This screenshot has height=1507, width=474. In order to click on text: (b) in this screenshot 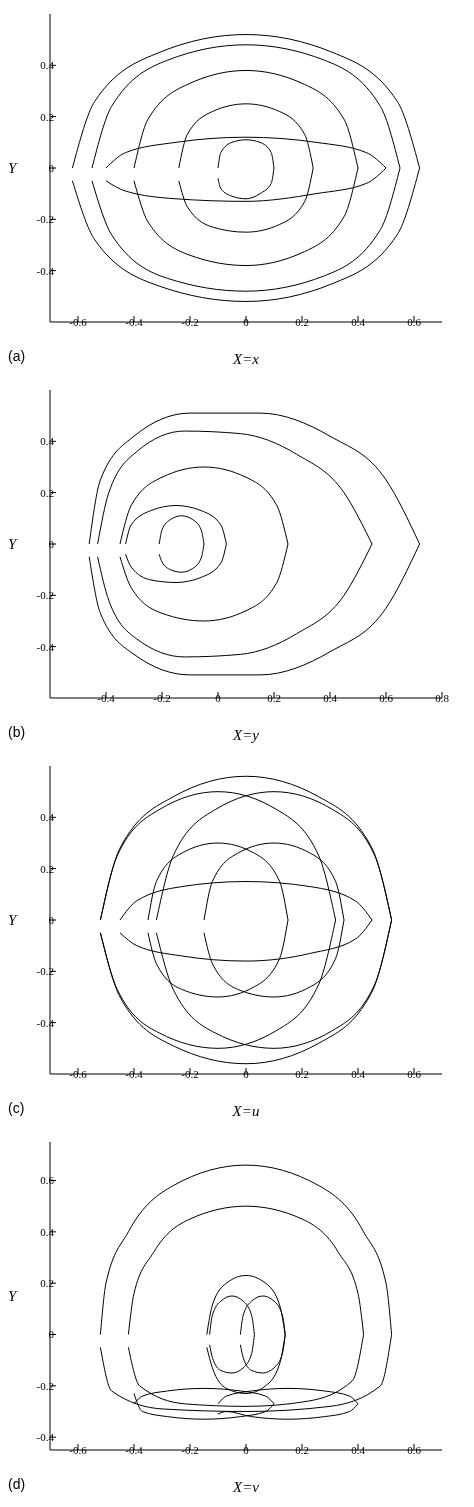, I will do `click(17, 732)`.